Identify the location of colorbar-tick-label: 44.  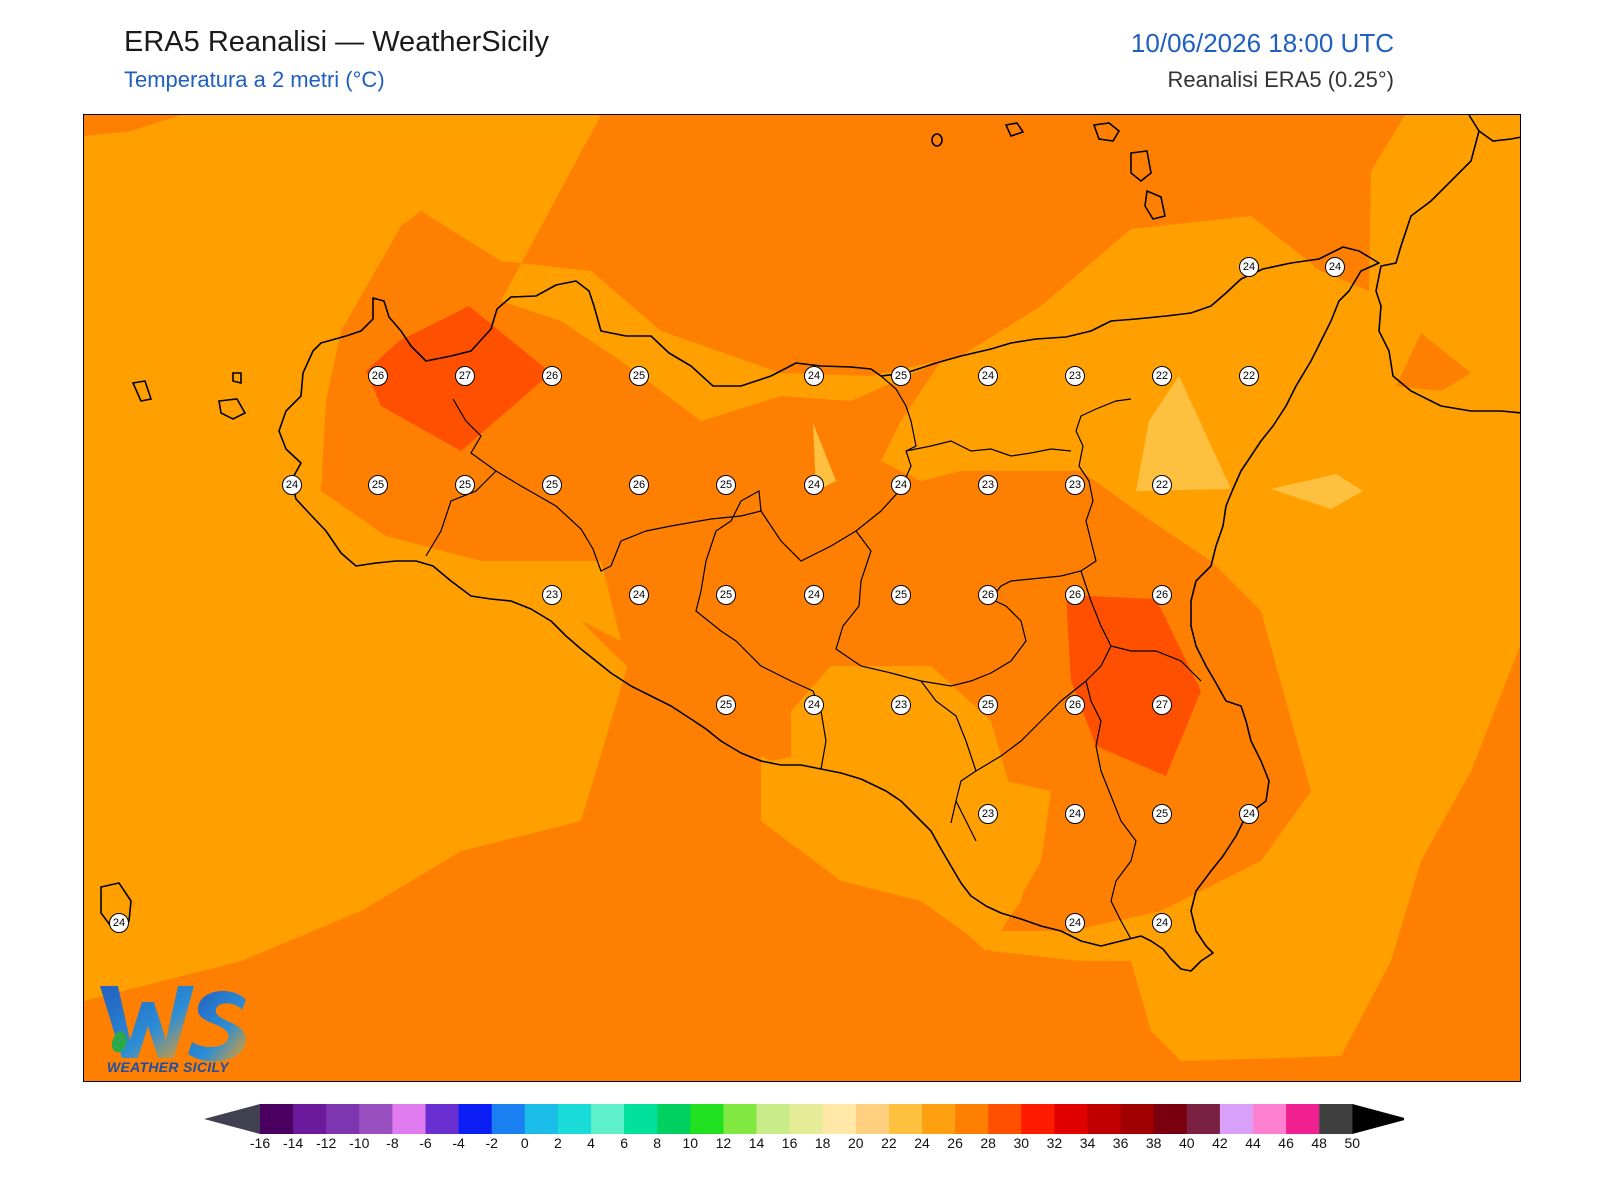
(1253, 1143).